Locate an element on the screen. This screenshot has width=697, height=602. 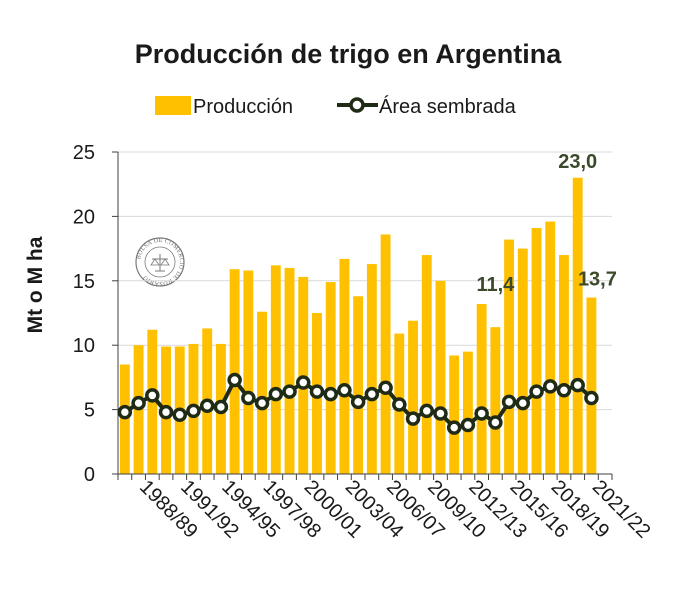
y-tick-label: 25 is located at coordinates (84, 153).